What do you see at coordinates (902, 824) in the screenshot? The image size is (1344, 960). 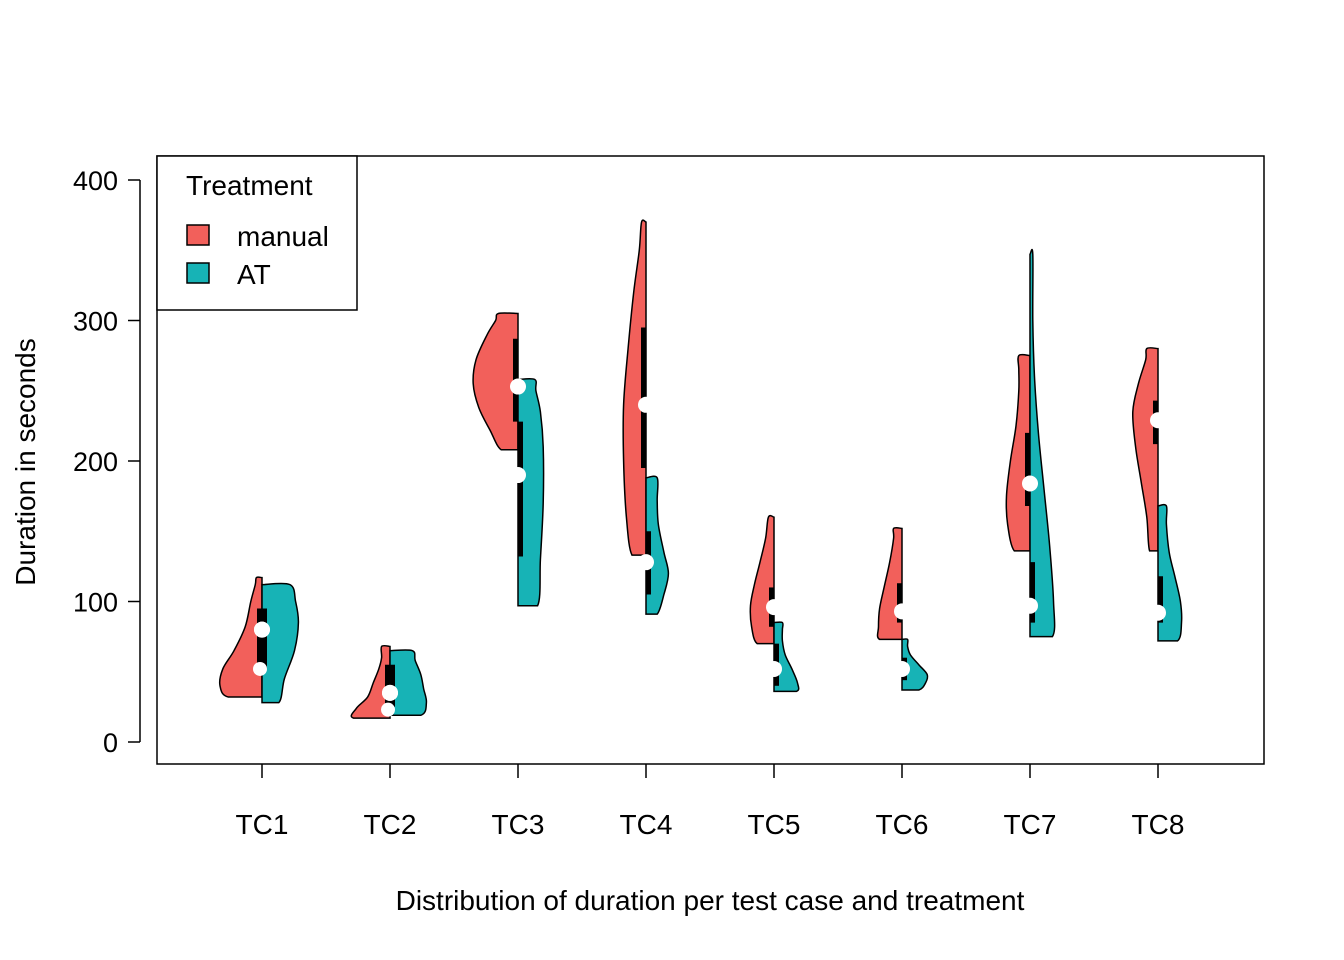 I see `x-tick-label-tc6: TC6` at bounding box center [902, 824].